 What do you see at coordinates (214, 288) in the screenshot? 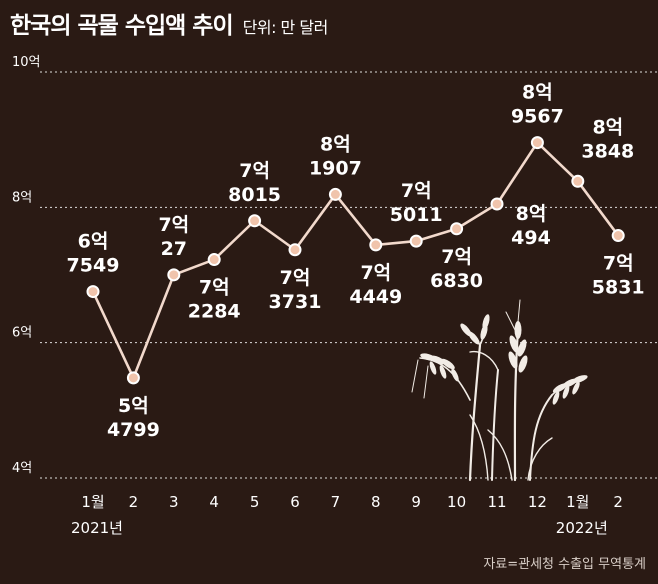
I see `data-label-3-line1: 7억` at bounding box center [214, 288].